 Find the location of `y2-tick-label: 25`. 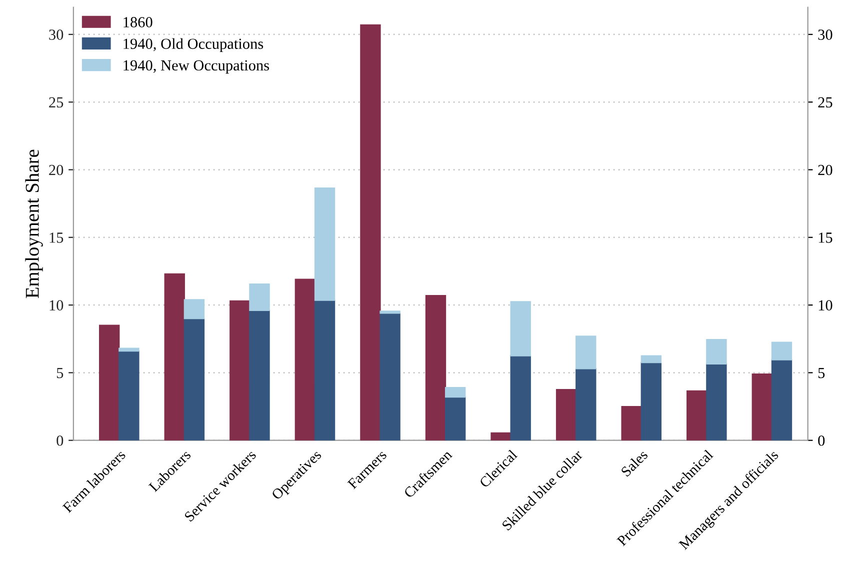

y2-tick-label: 25 is located at coordinates (825, 102).